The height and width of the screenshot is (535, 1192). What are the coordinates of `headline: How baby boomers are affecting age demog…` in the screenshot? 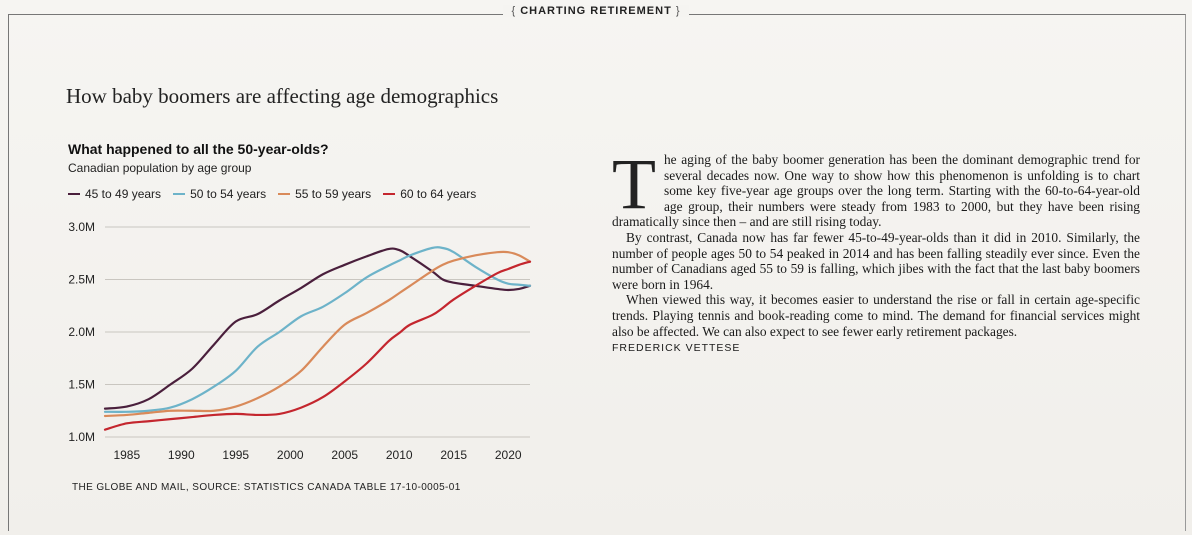 It's located at (282, 96).